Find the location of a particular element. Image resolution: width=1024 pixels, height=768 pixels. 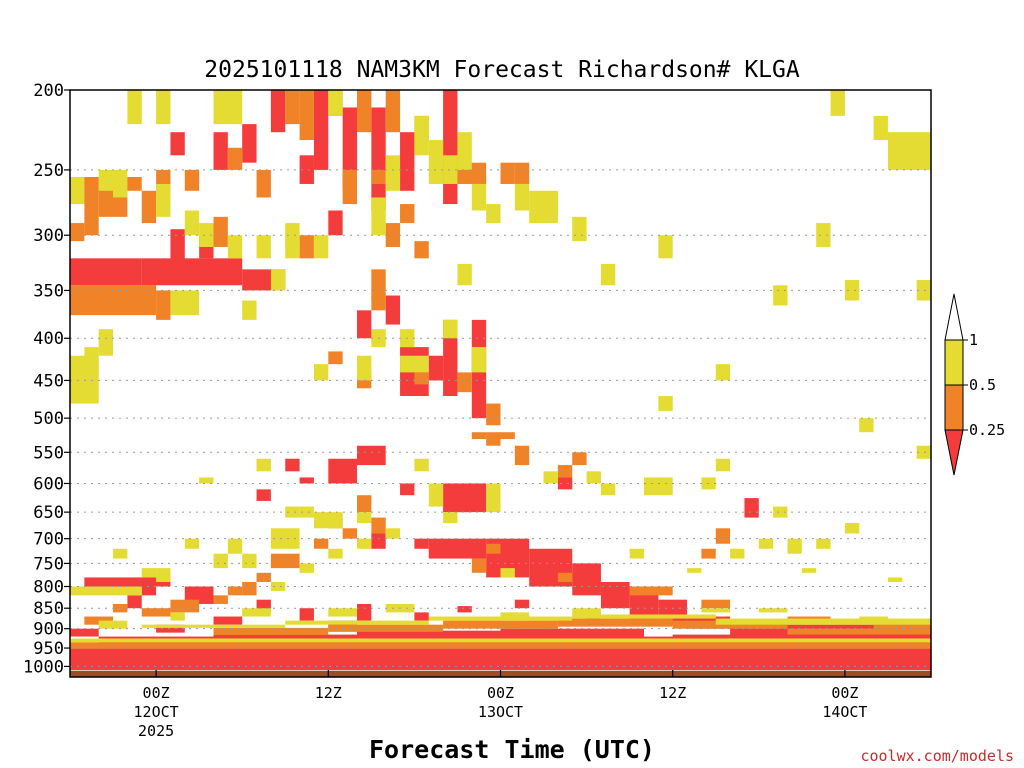

y-tick-label: 300 is located at coordinates (48, 236).